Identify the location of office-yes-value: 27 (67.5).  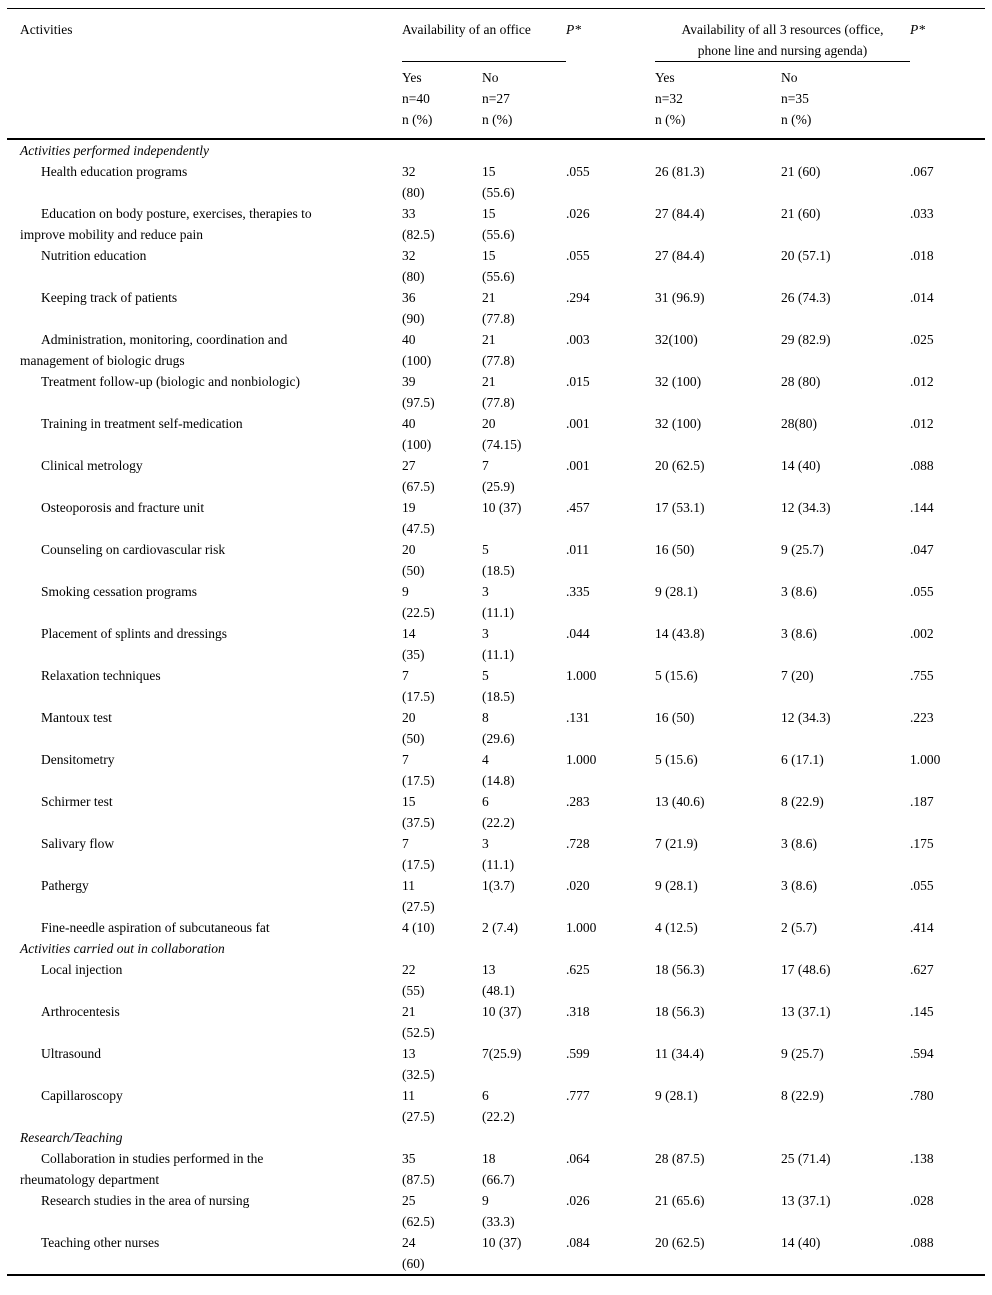
(418, 476).